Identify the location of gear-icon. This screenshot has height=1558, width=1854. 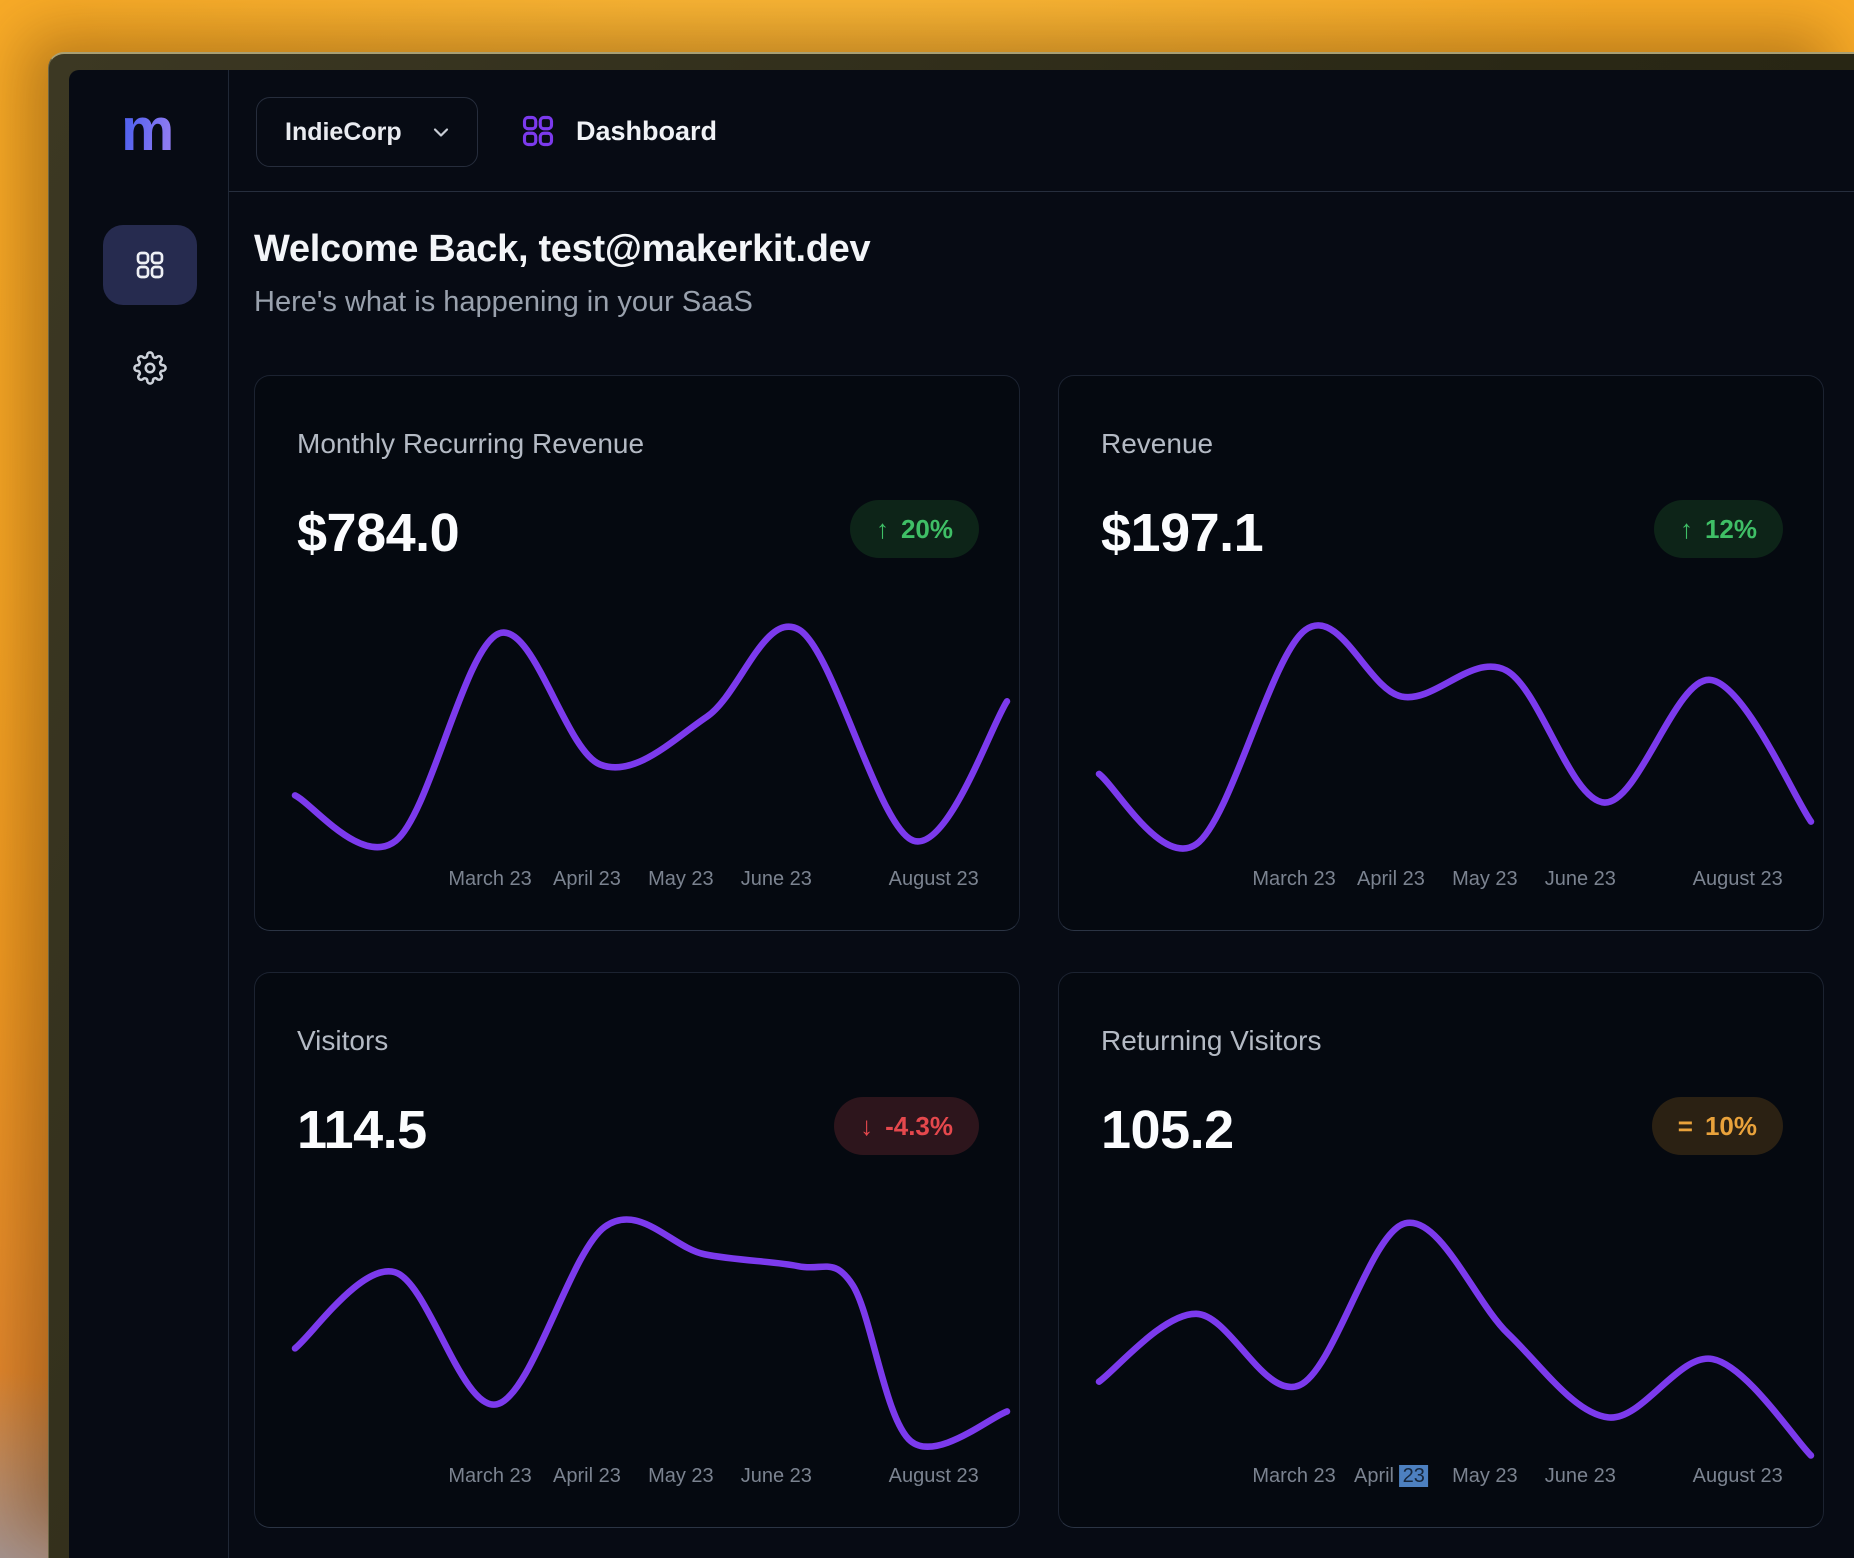
(150, 368).